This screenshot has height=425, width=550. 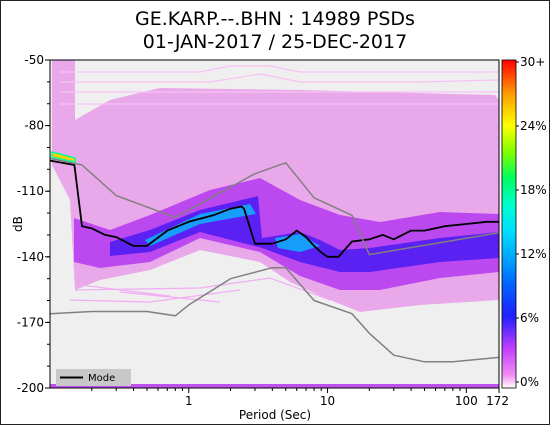 What do you see at coordinates (533, 254) in the screenshot?
I see `colorbar-tick-label: 12%` at bounding box center [533, 254].